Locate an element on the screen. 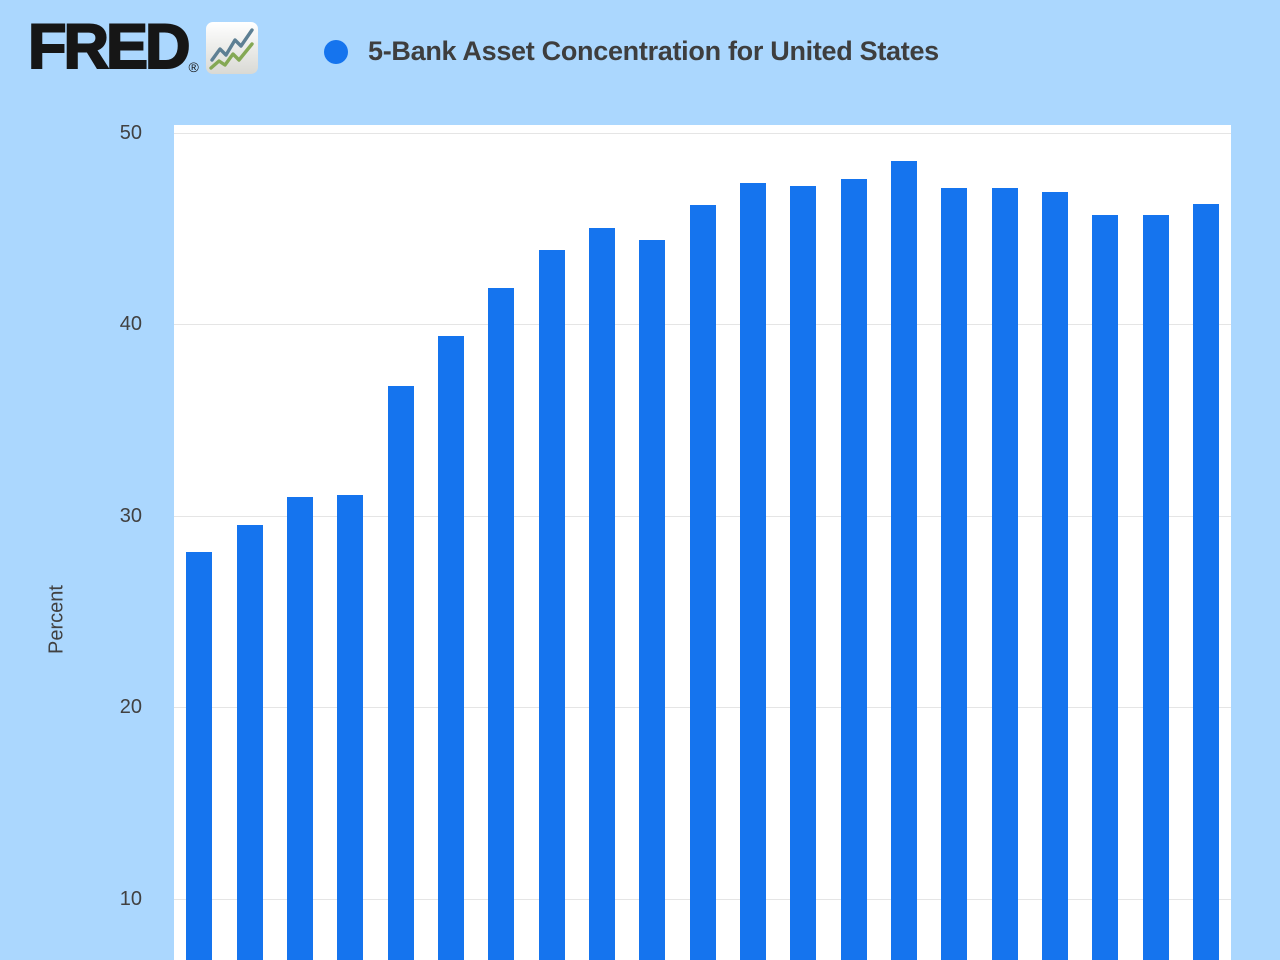 This screenshot has height=960, width=1280. bar-2012 is located at coordinates (1004, 574).